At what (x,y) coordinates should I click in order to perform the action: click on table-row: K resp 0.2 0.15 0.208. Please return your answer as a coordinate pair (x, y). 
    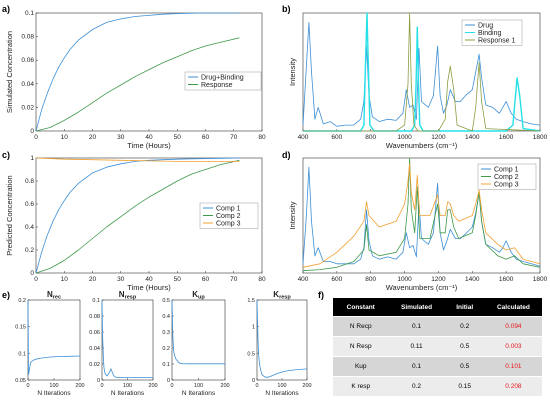
    Looking at the image, I should click on (437, 386).